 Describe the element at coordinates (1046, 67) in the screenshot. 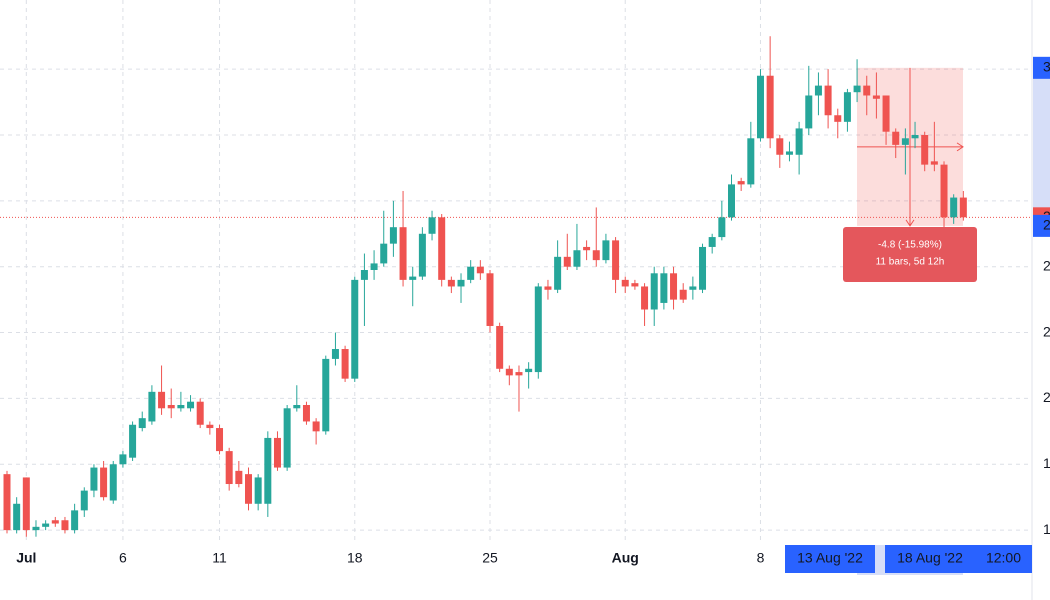

I see `price-range-label: 30.04` at that location.